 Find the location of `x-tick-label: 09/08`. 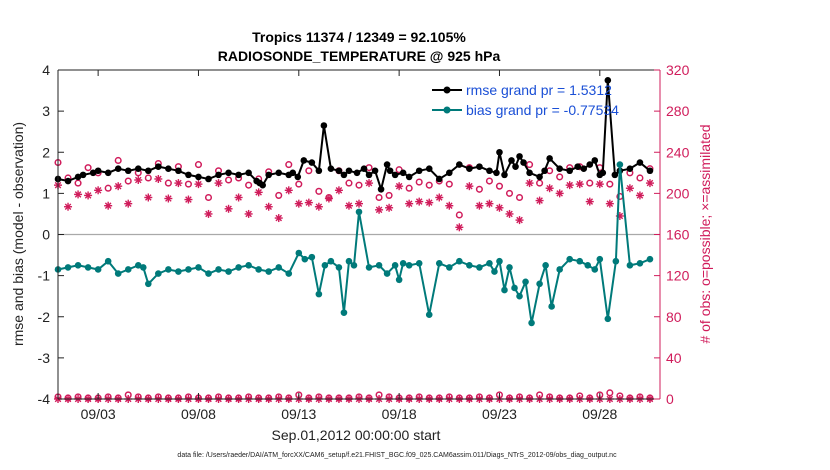

x-tick-label: 09/08 is located at coordinates (198, 414).